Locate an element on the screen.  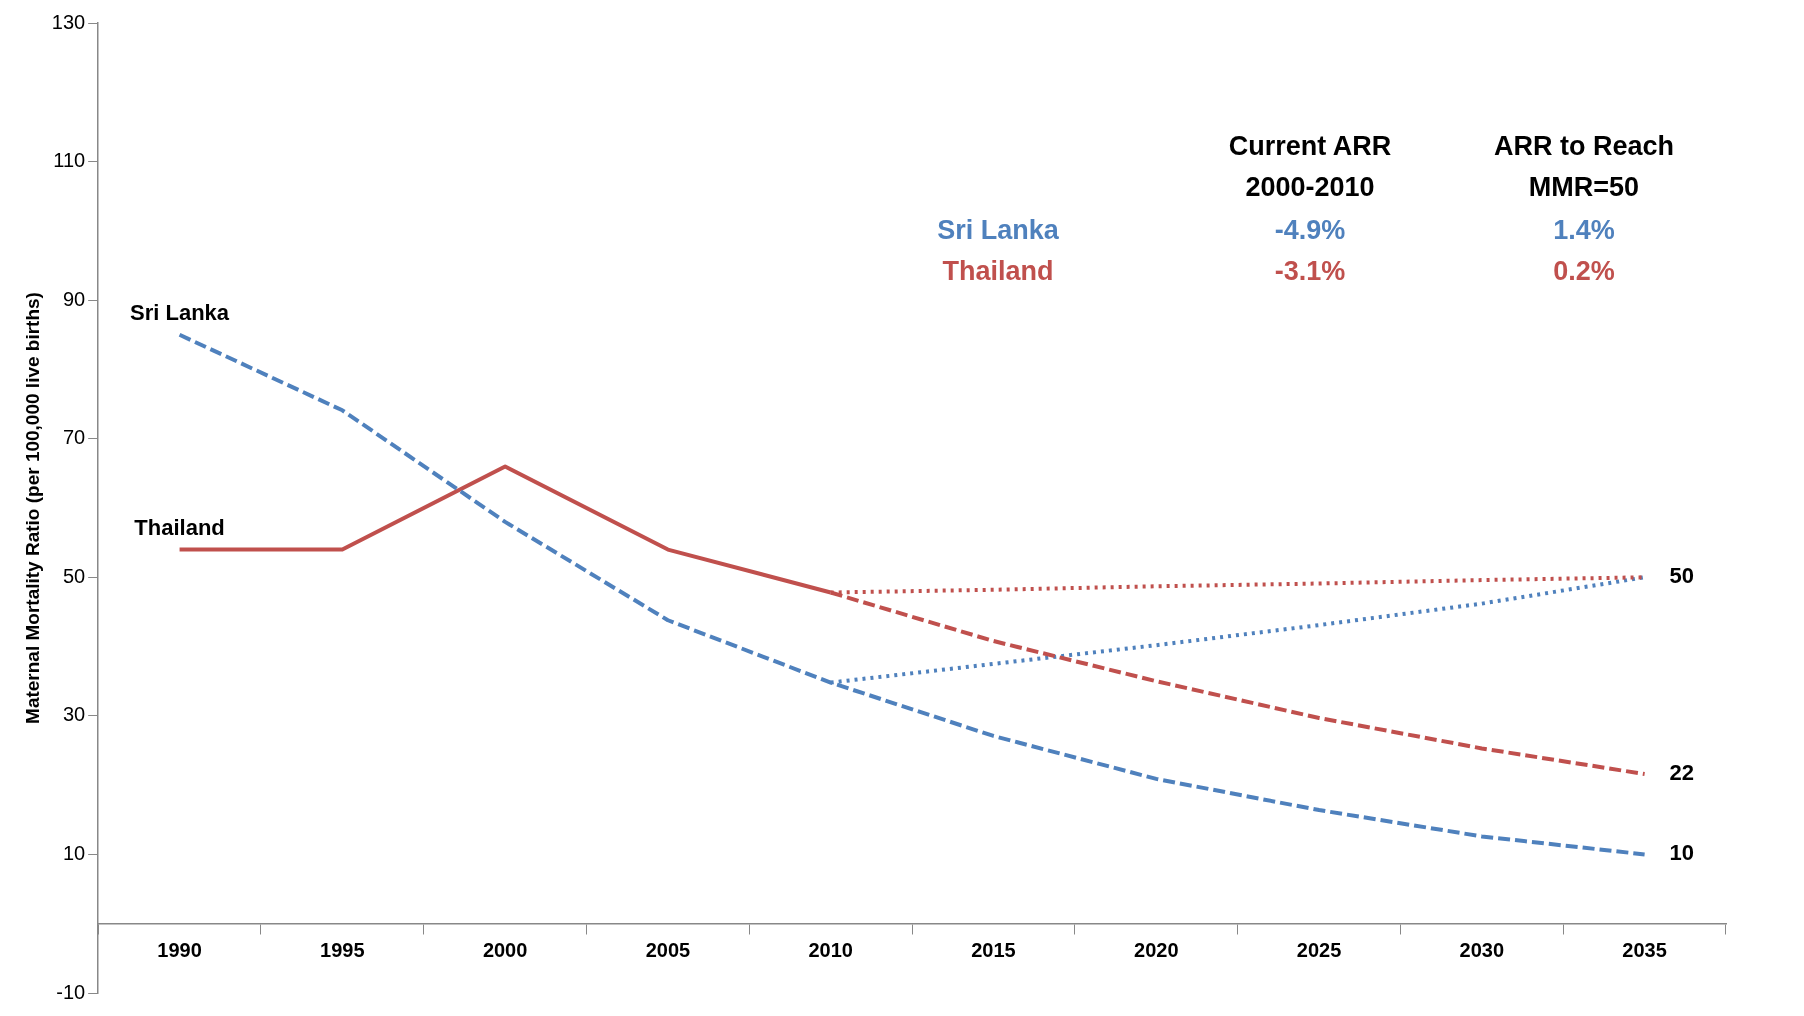
y-tick-label: 130 is located at coordinates (68, 21).